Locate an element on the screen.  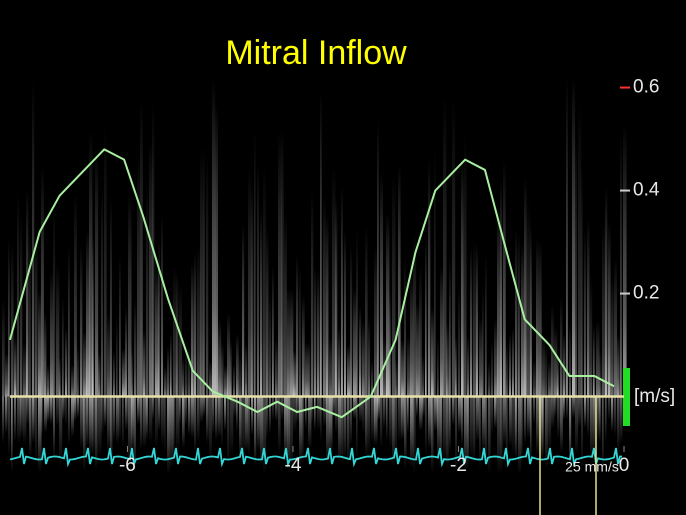
y-axis-label: [m/s] is located at coordinates (654, 396).